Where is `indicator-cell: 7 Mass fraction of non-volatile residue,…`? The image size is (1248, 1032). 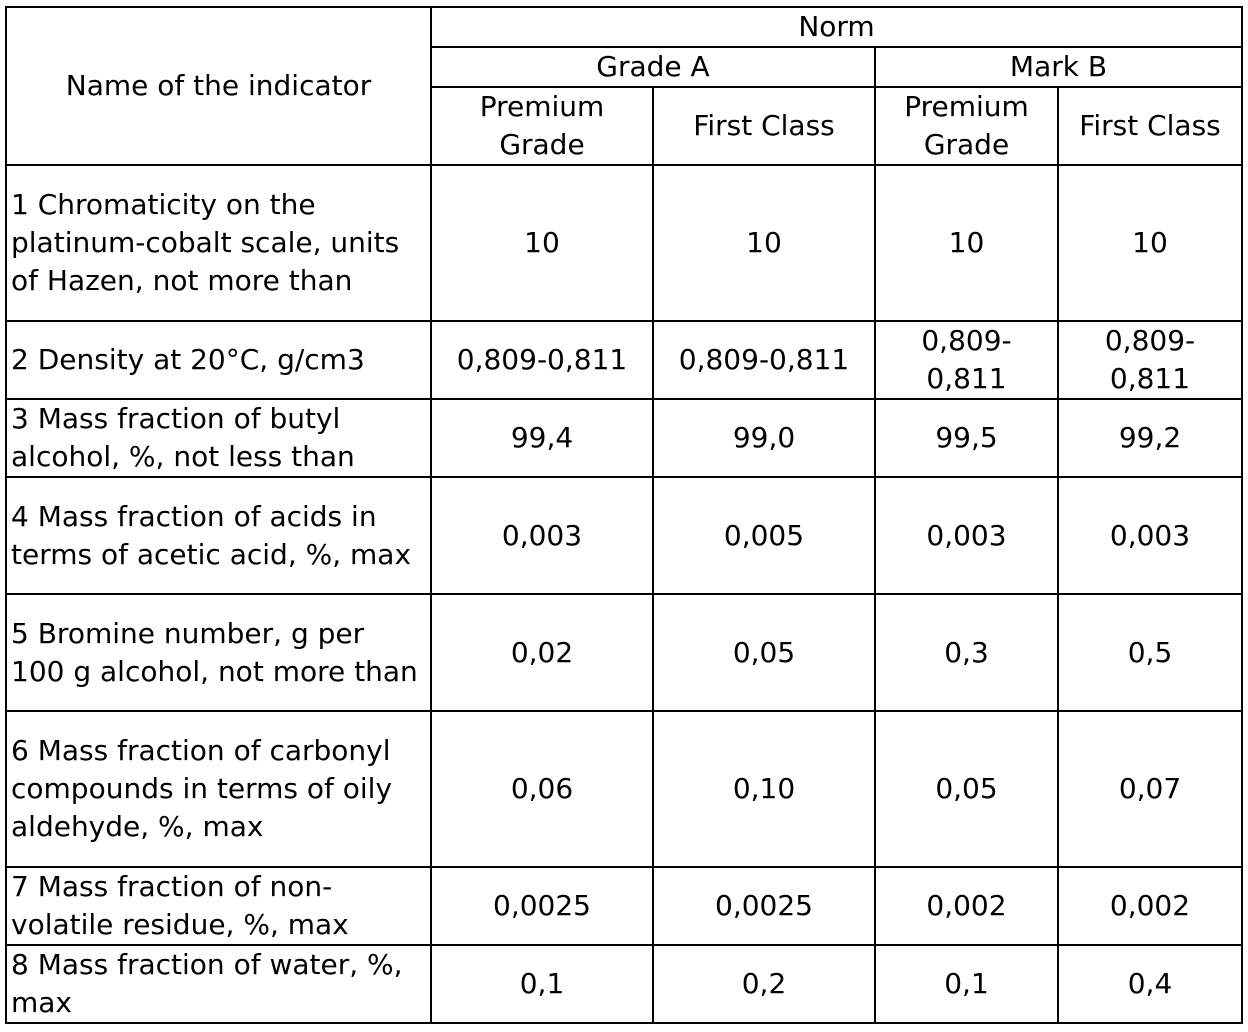 indicator-cell: 7 Mass fraction of non-volatile residue,… is located at coordinates (218, 906).